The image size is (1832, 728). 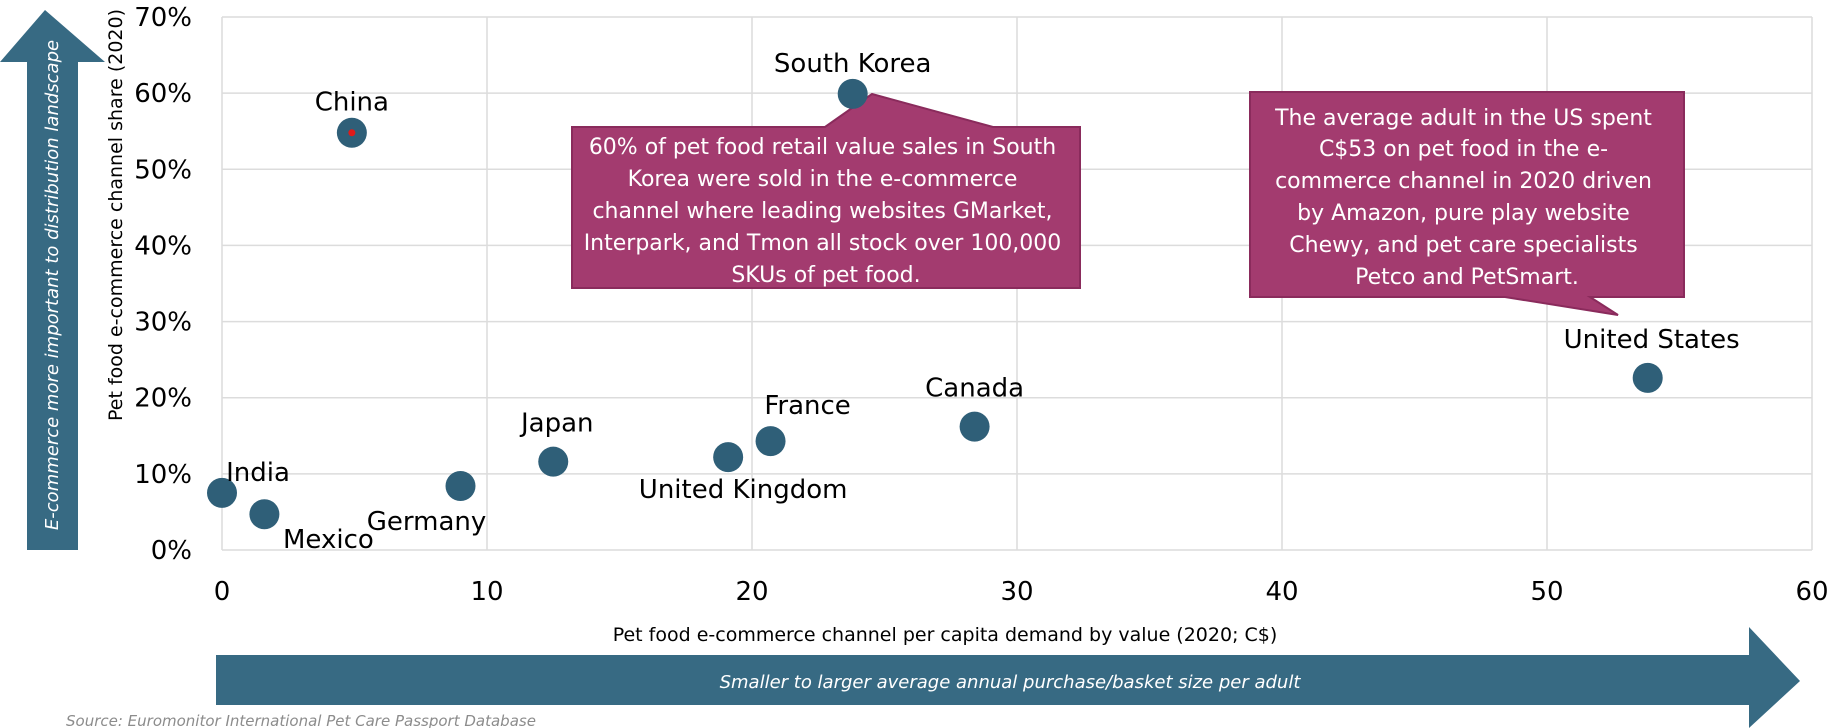 What do you see at coordinates (427, 522) in the screenshot?
I see `point-label-germany: Germany` at bounding box center [427, 522].